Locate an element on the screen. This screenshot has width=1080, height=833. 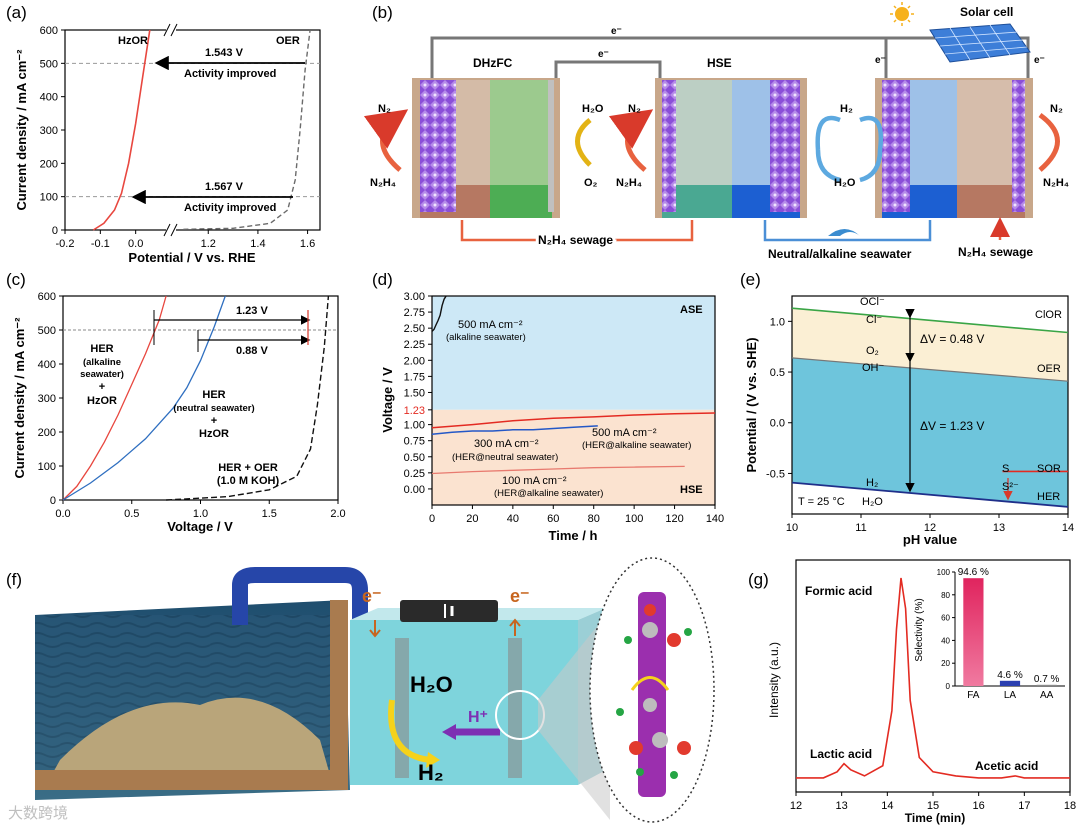
a-oer-label: OER is located at coordinates (288, 41).